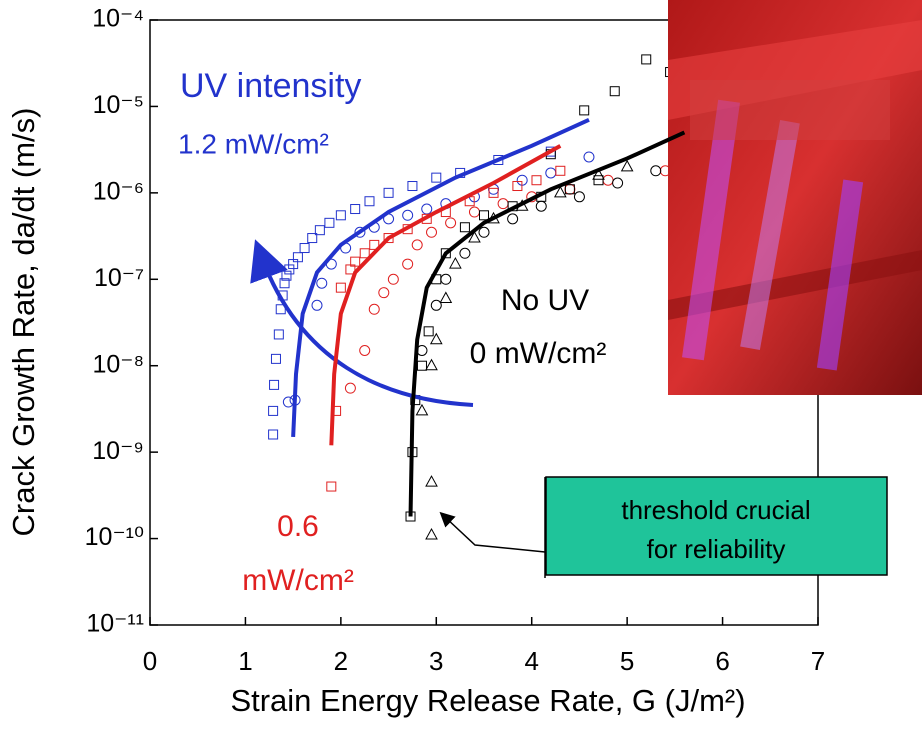 The height and width of the screenshot is (731, 922). What do you see at coordinates (538, 353) in the screenshot?
I see `annotation: 0 mW/cm²` at bounding box center [538, 353].